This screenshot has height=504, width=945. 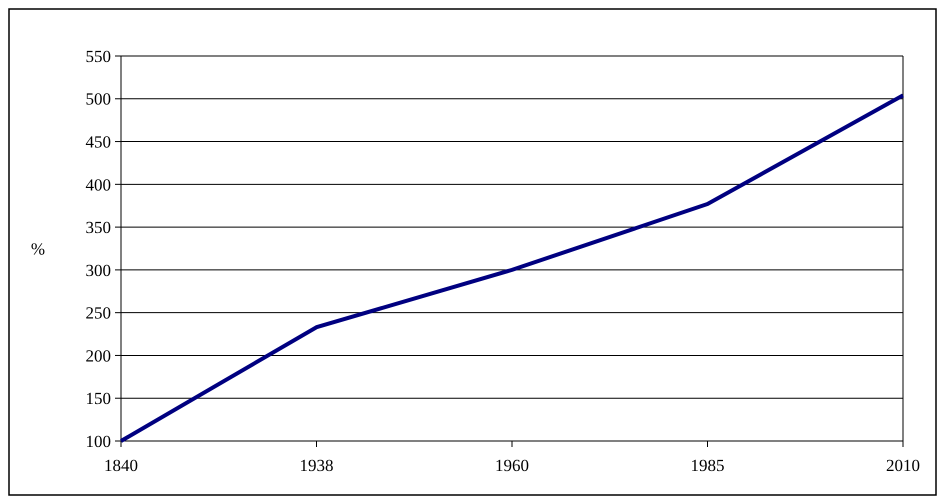 I want to click on y-tick-label: 400, so click(x=98, y=184).